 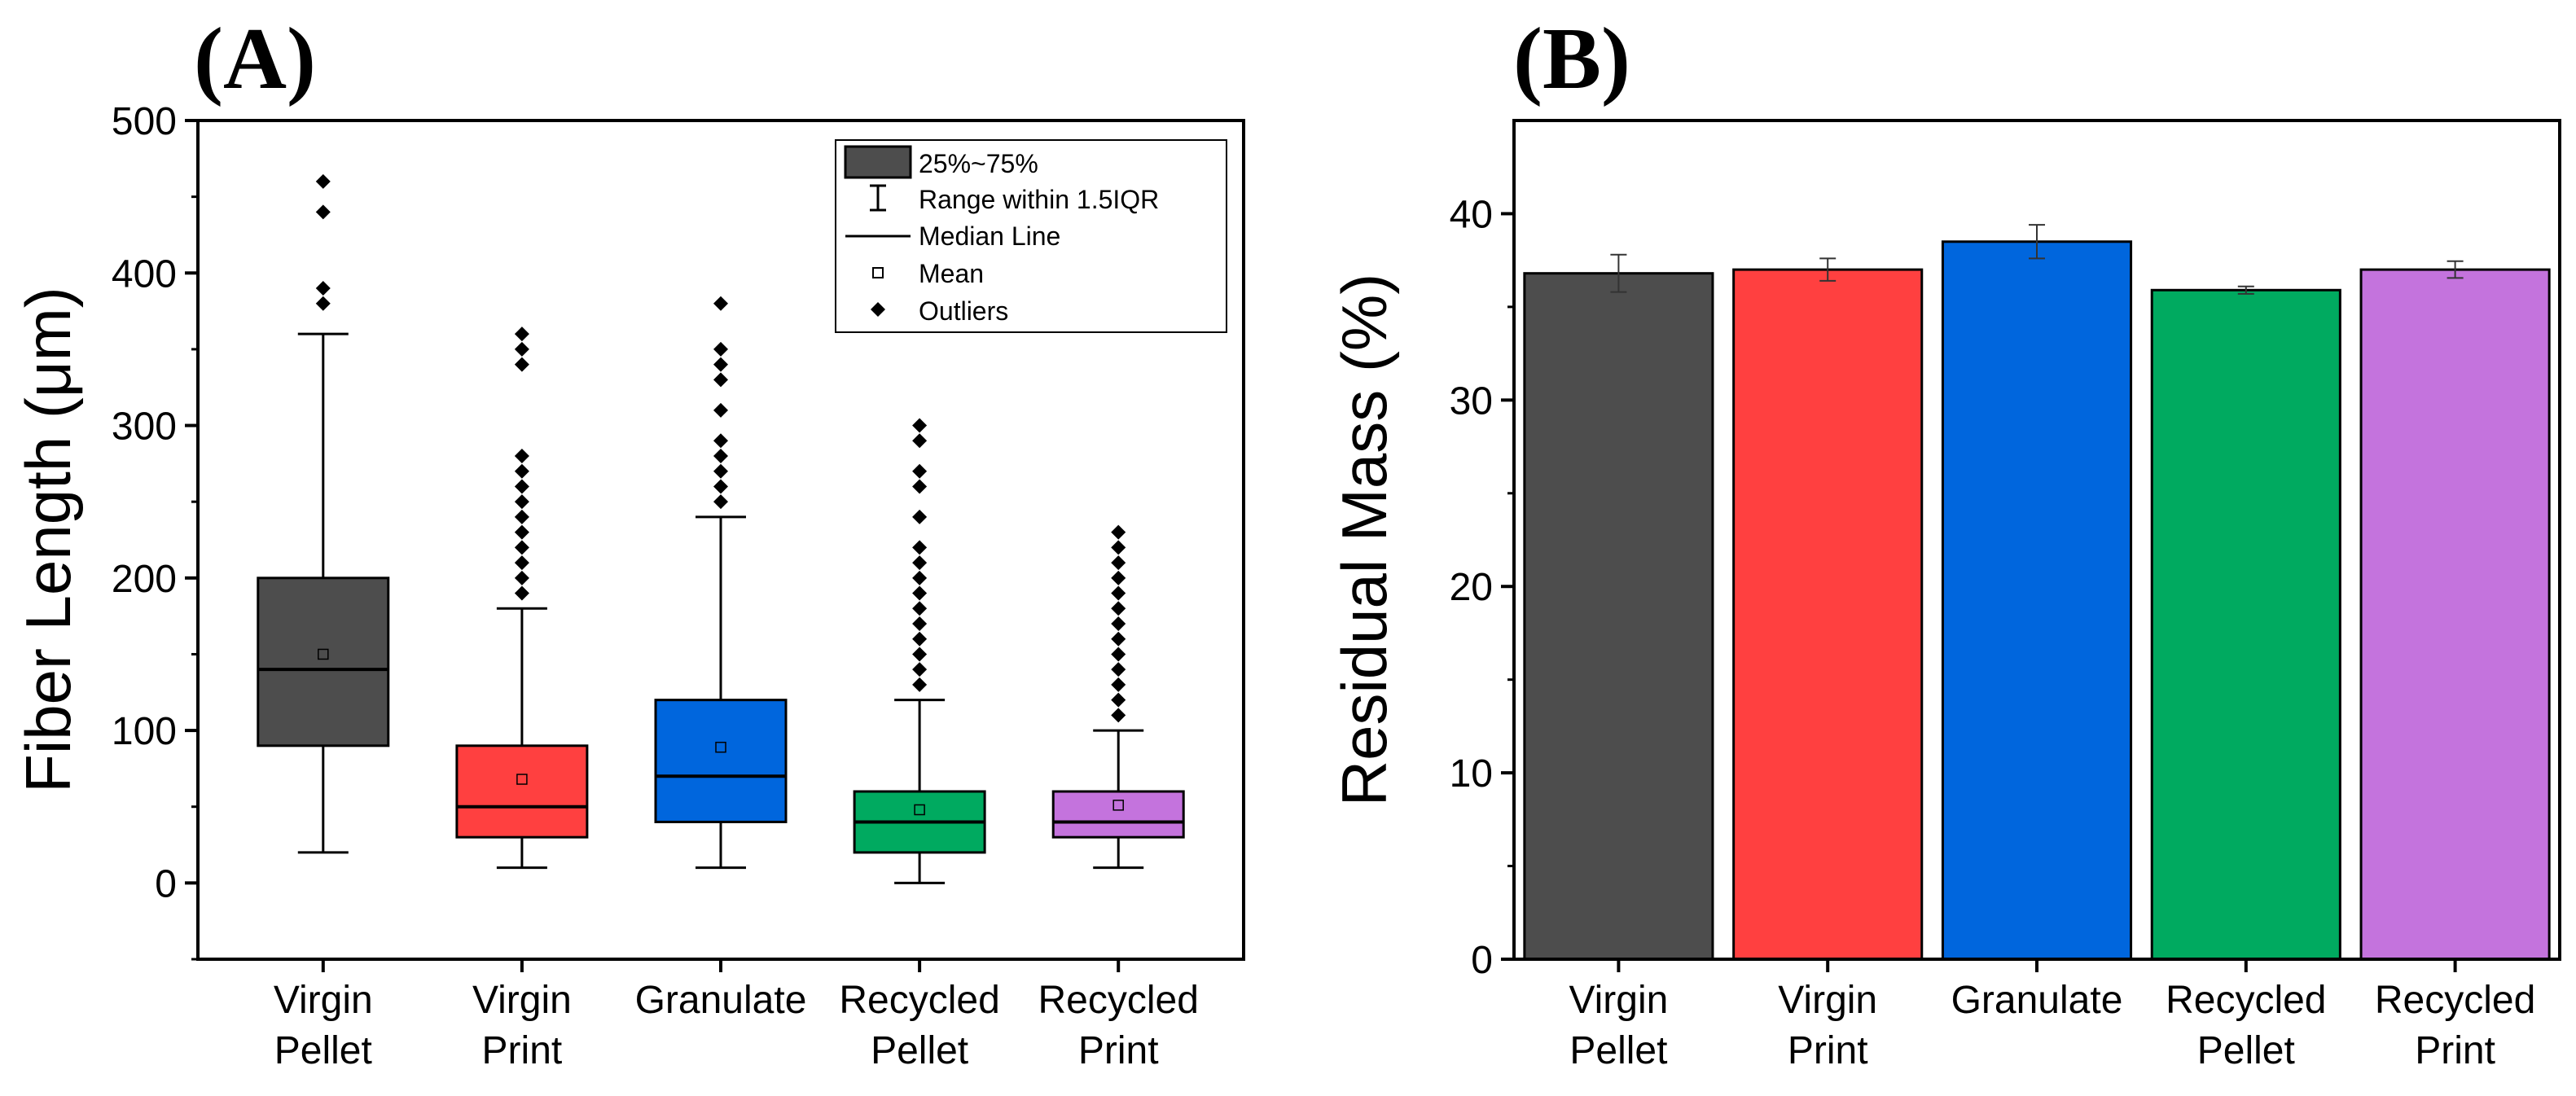 What do you see at coordinates (522, 791) in the screenshot?
I see `box-virgin-print` at bounding box center [522, 791].